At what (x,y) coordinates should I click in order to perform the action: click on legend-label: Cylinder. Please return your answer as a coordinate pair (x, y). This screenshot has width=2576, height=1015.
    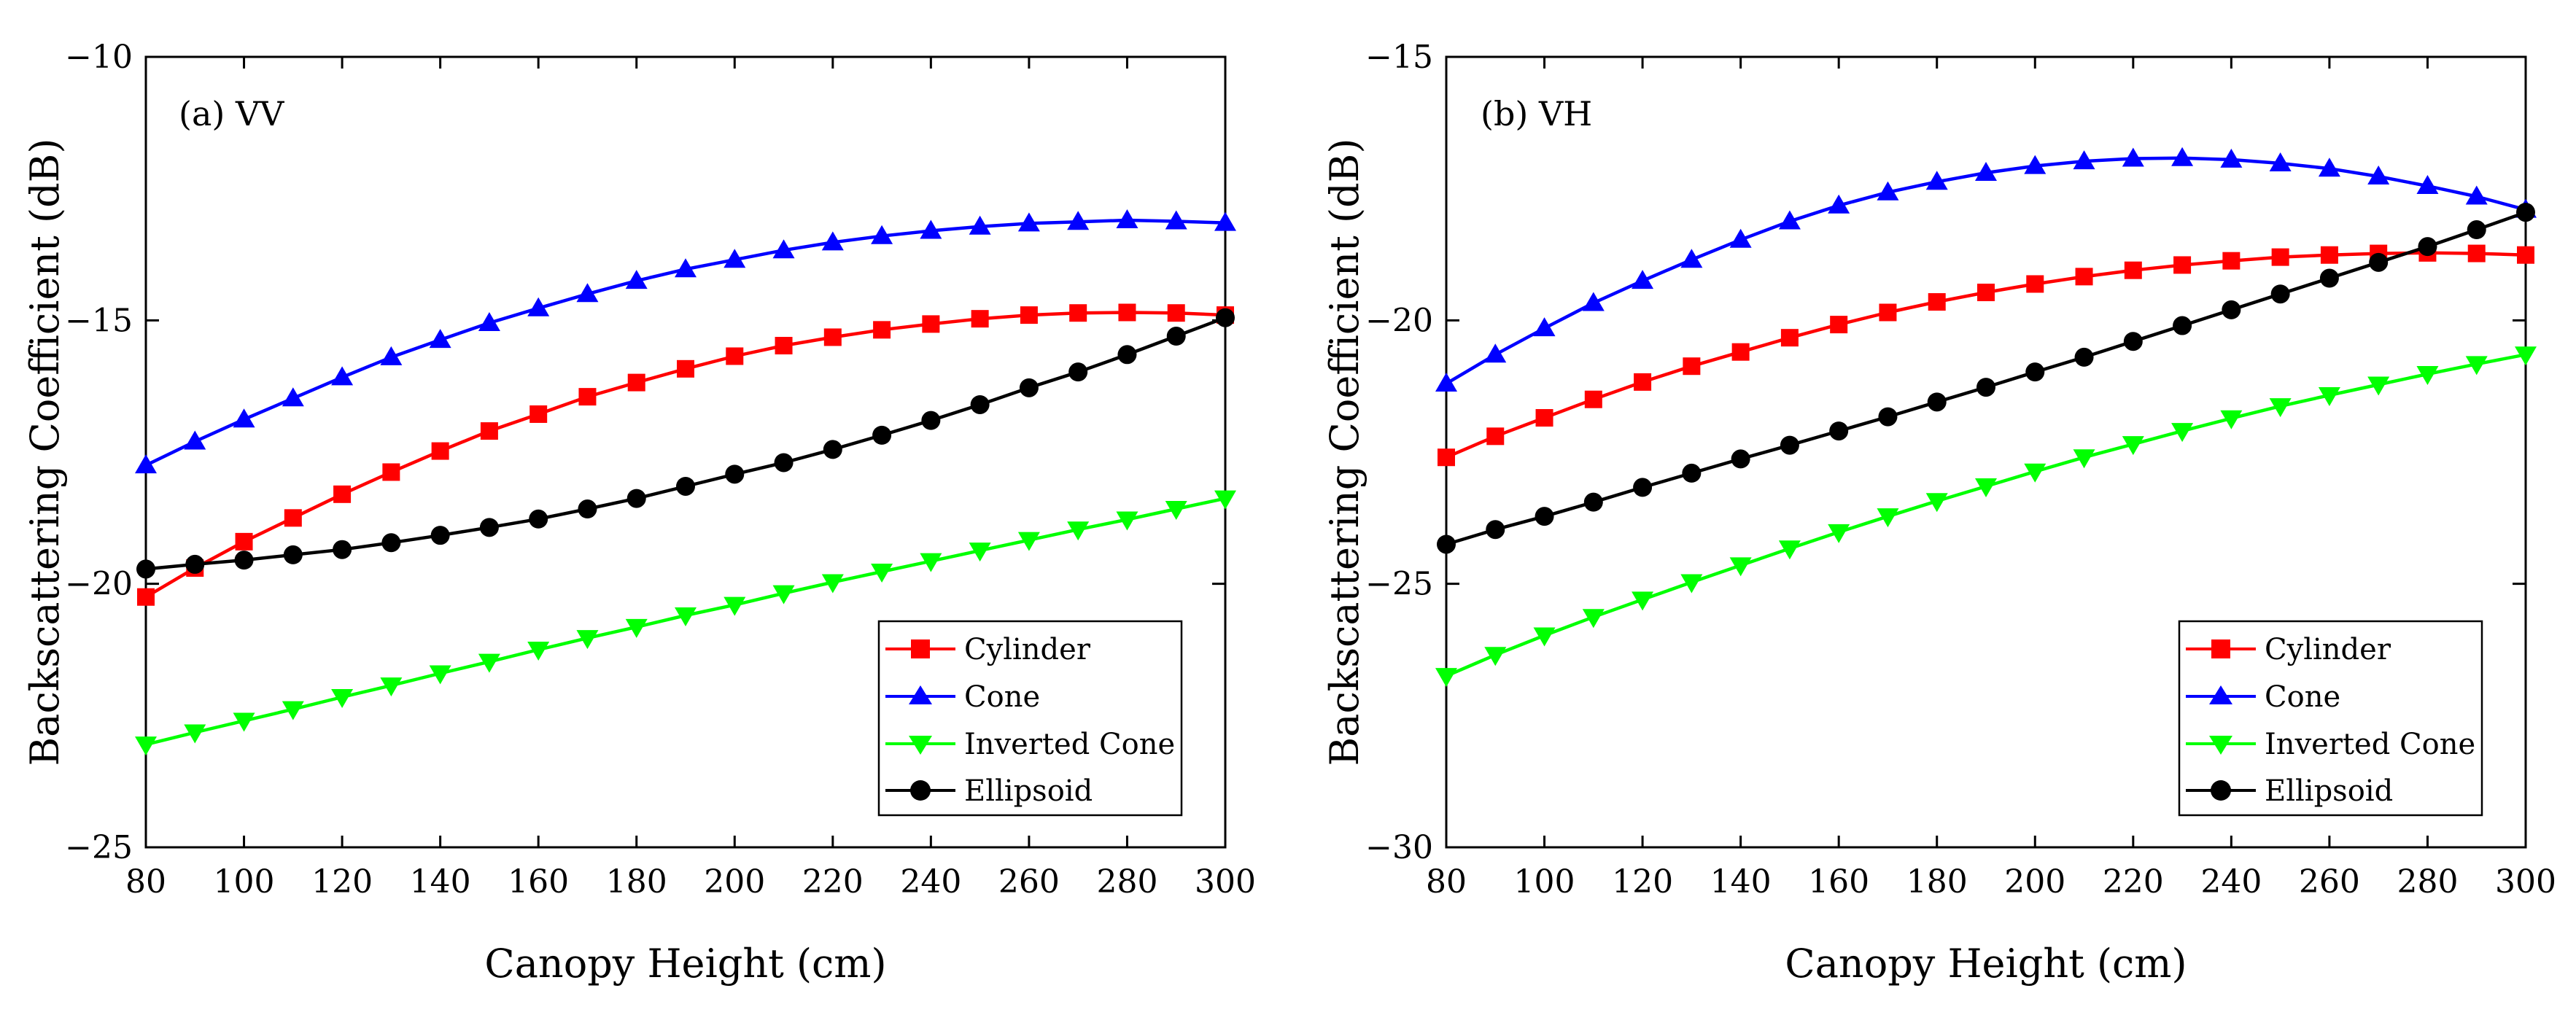
    Looking at the image, I should click on (1027, 649).